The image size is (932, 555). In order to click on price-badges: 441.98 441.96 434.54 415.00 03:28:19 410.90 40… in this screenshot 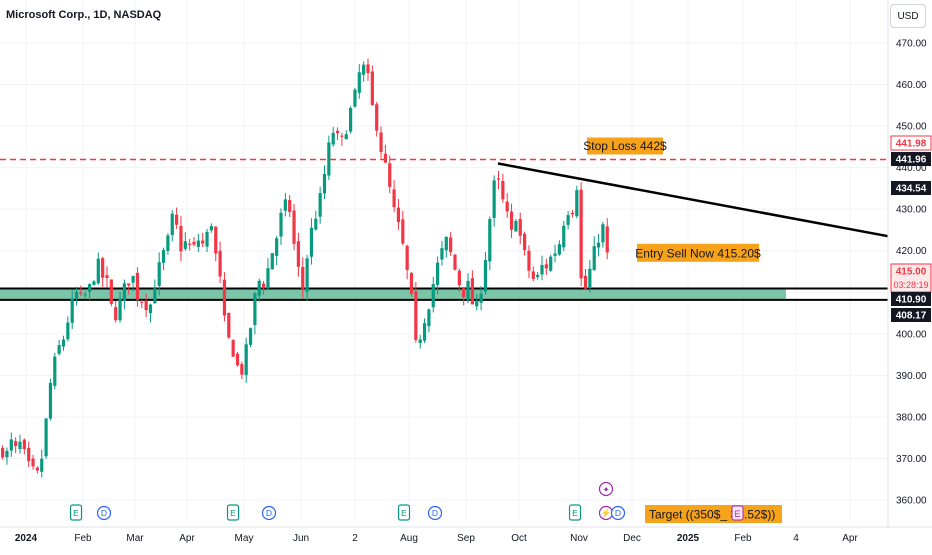, I will do `click(911, 228)`.